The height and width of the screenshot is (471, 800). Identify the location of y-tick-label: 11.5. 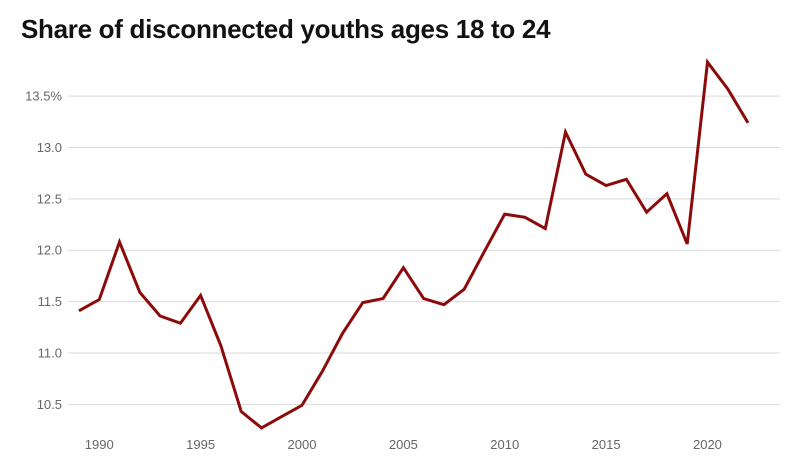
(50, 301).